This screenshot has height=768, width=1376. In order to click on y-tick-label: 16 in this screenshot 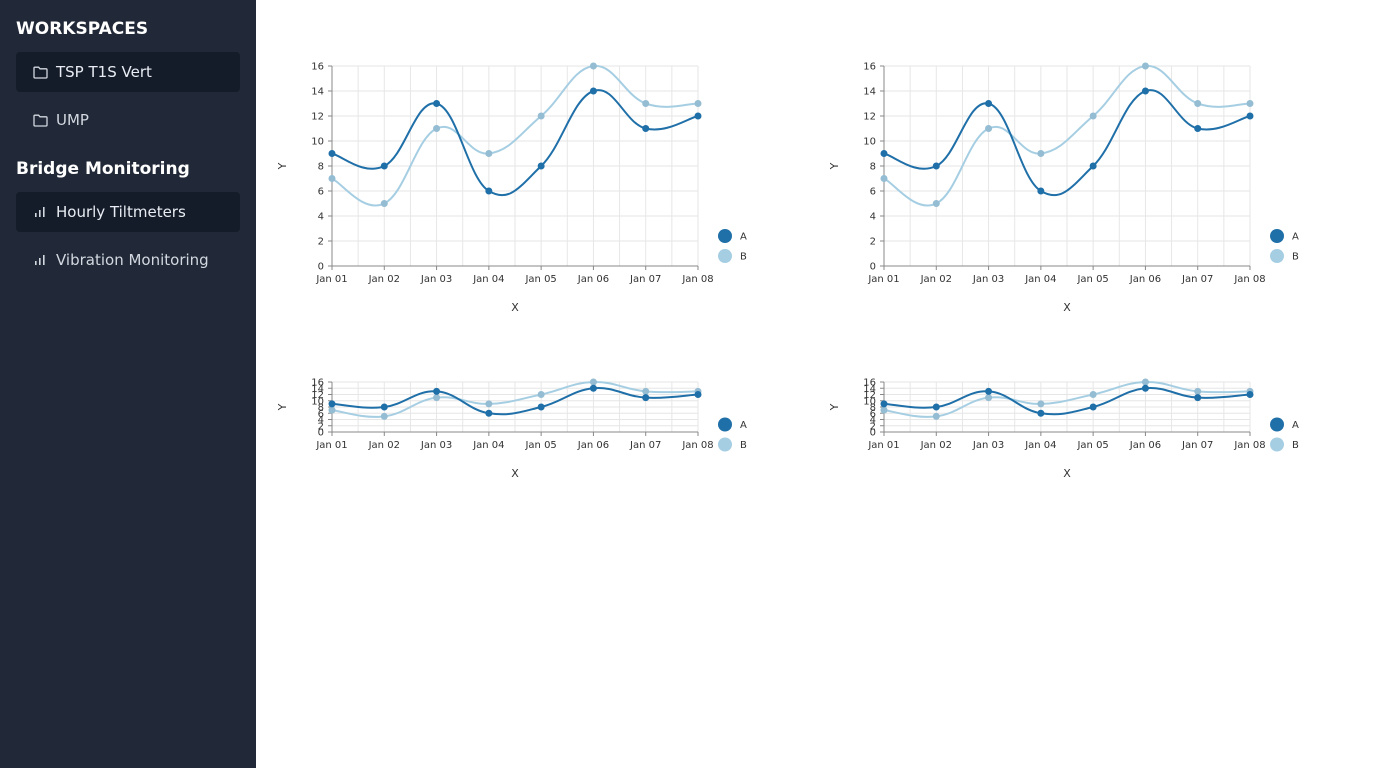, I will do `click(317, 67)`.